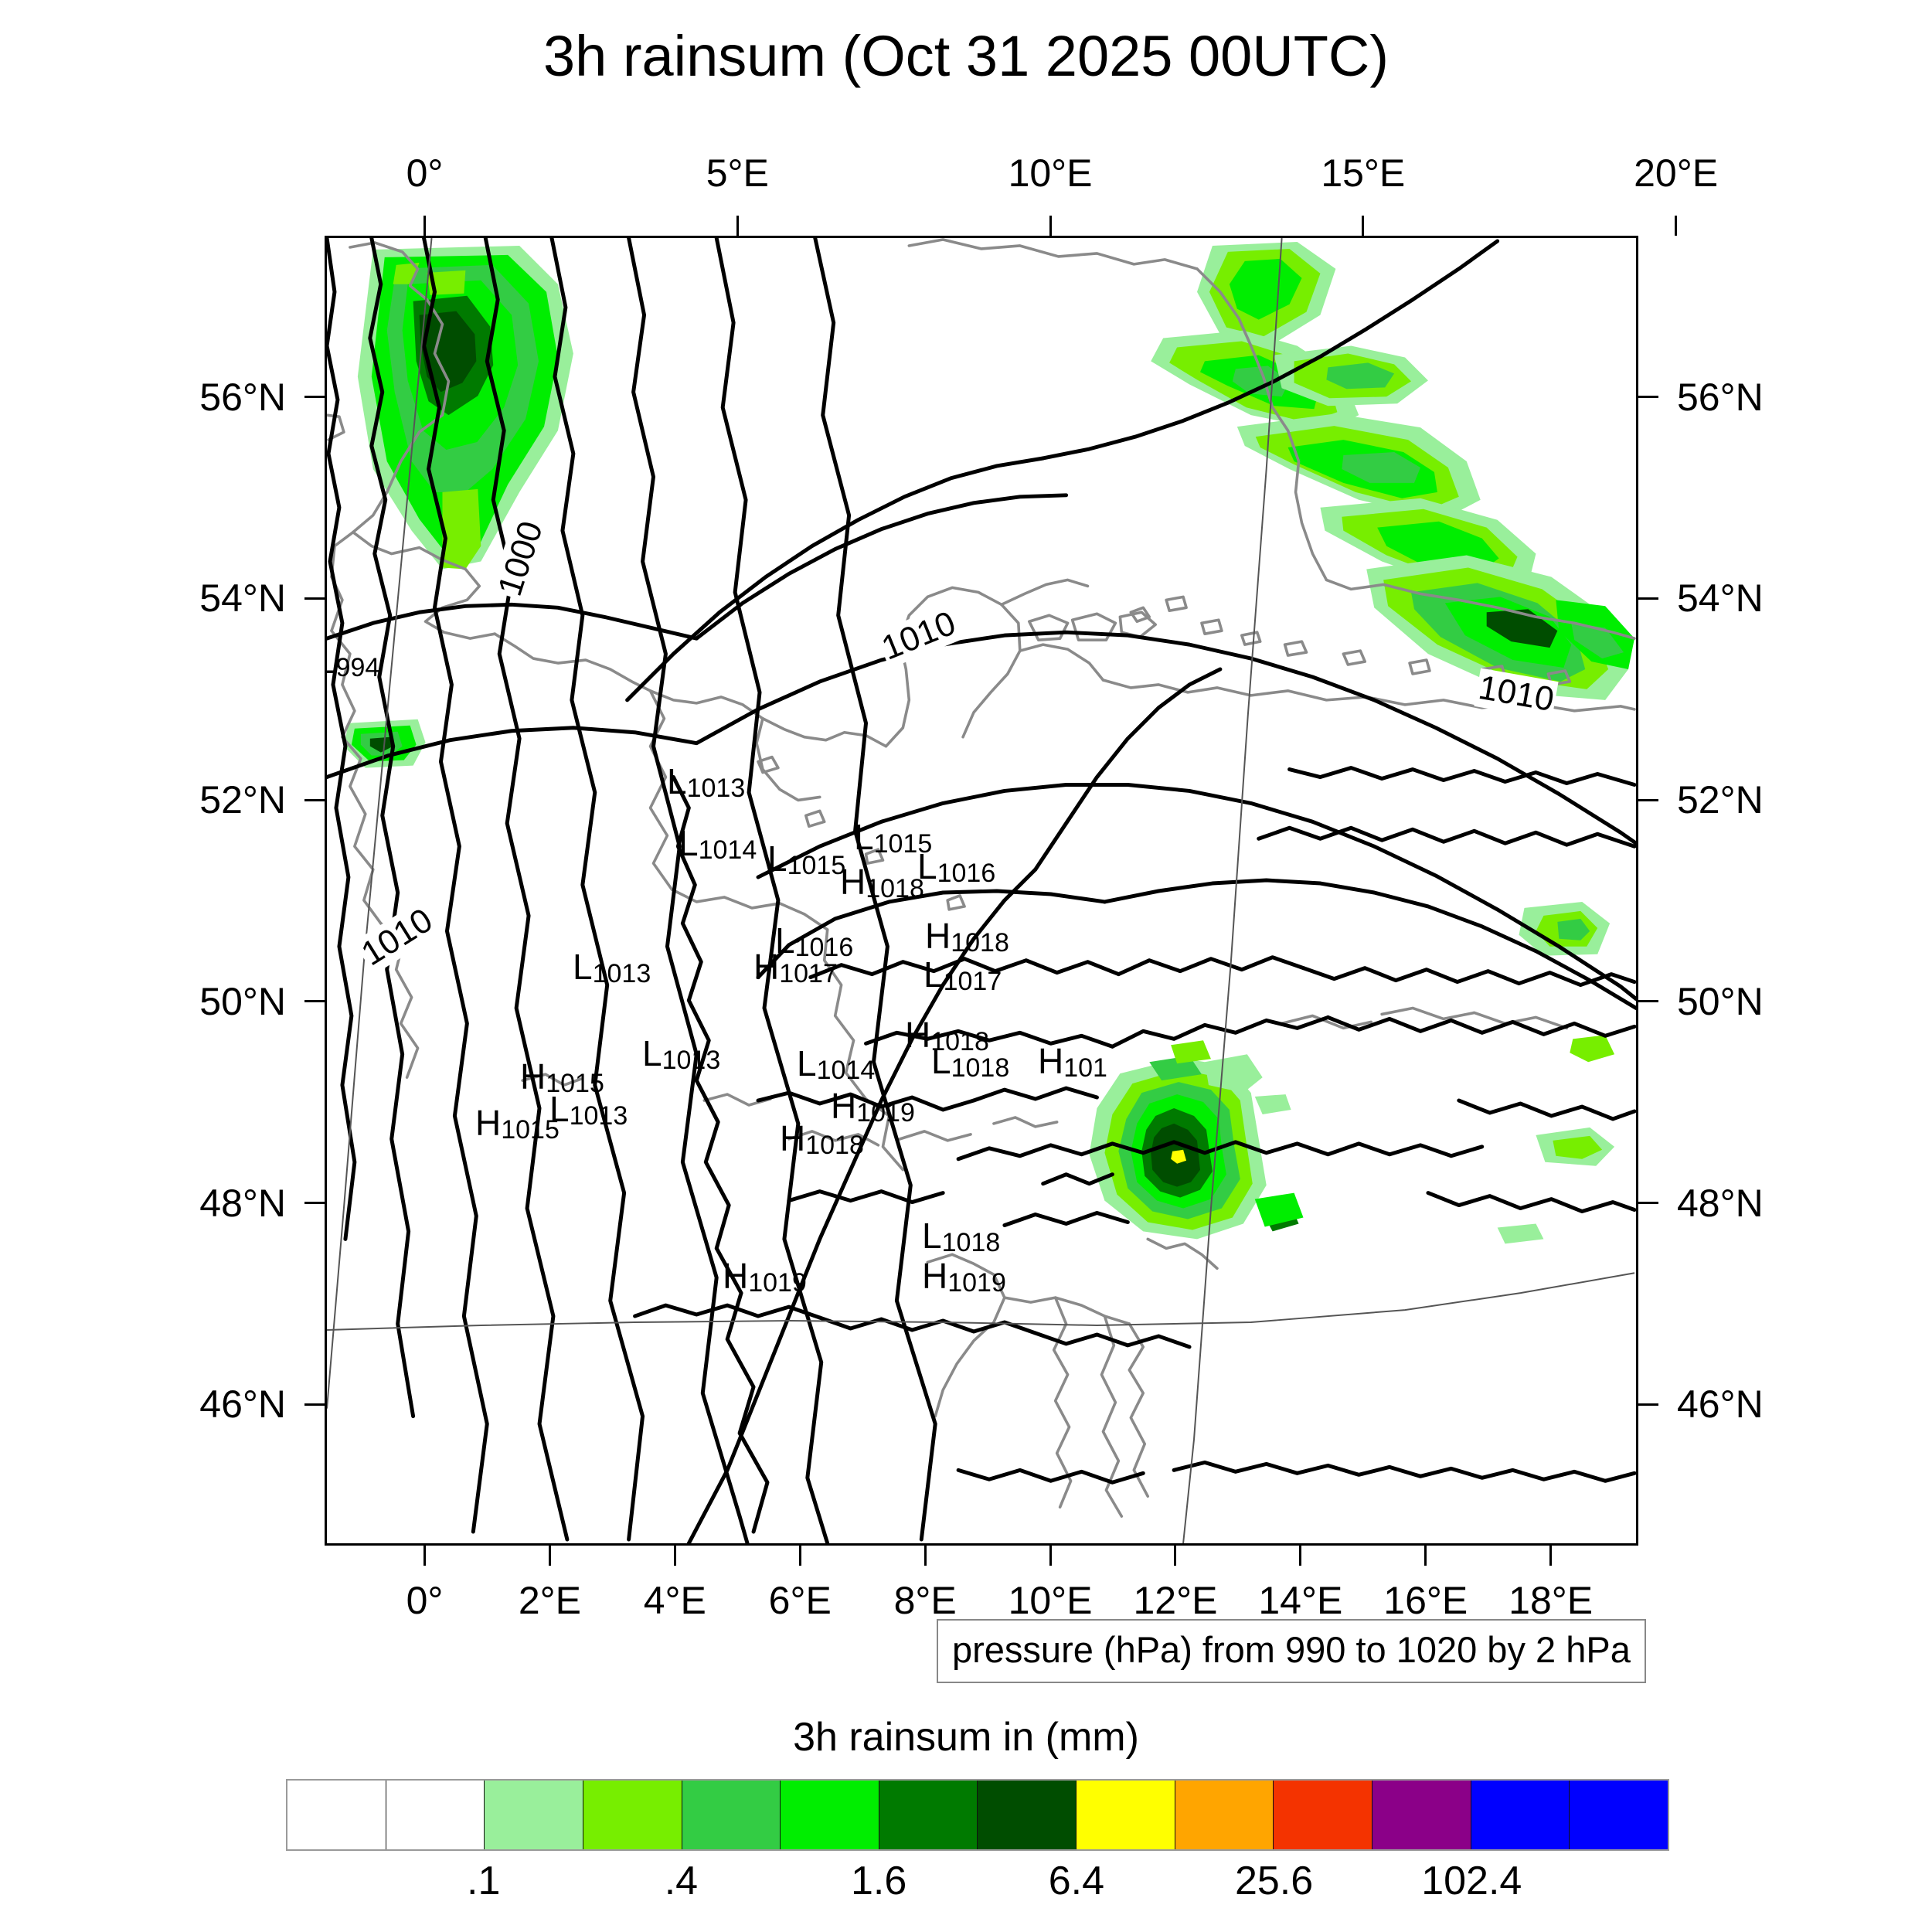 This screenshot has width=1932, height=1932. Describe the element at coordinates (971, 1062) in the screenshot. I see `pressure-extremum-label: L1018` at that location.